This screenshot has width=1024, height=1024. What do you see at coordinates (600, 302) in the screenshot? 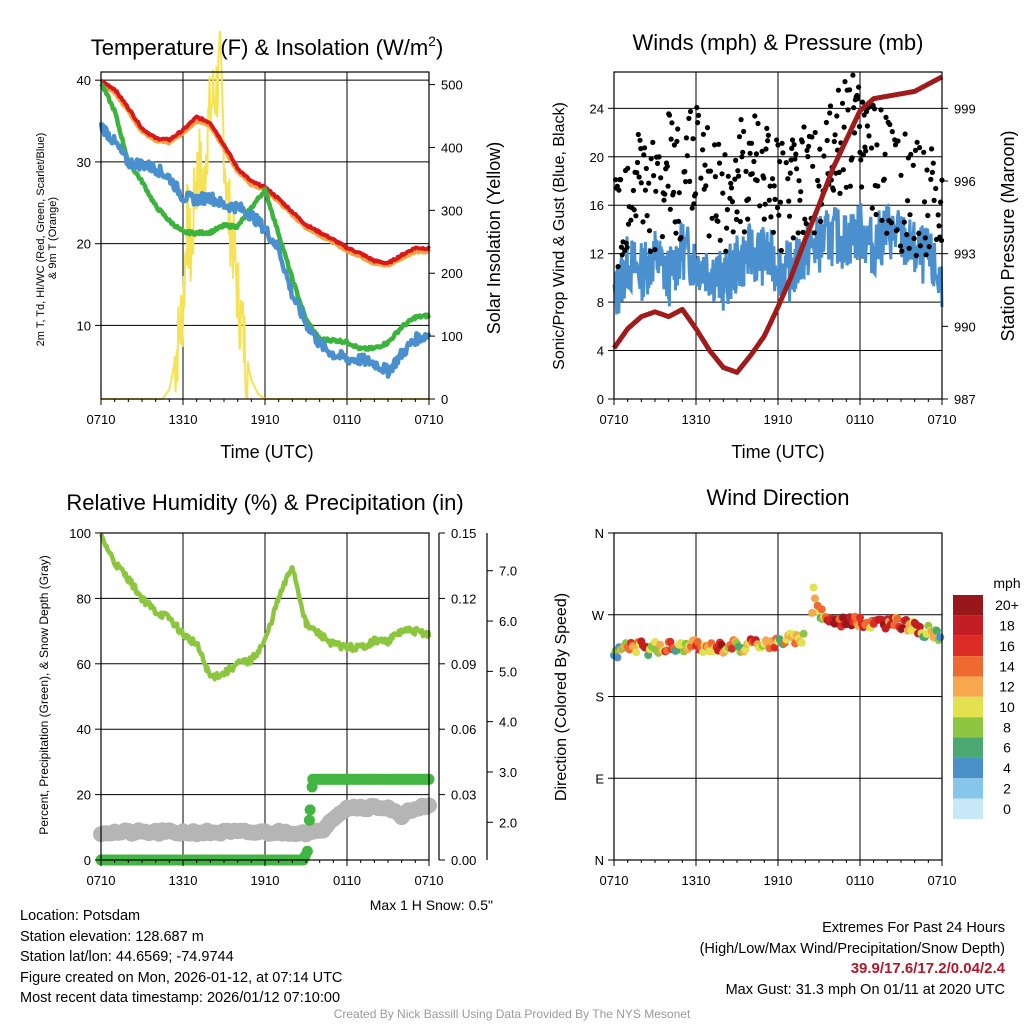
I see `winds-y-tick-label: 8` at bounding box center [600, 302].